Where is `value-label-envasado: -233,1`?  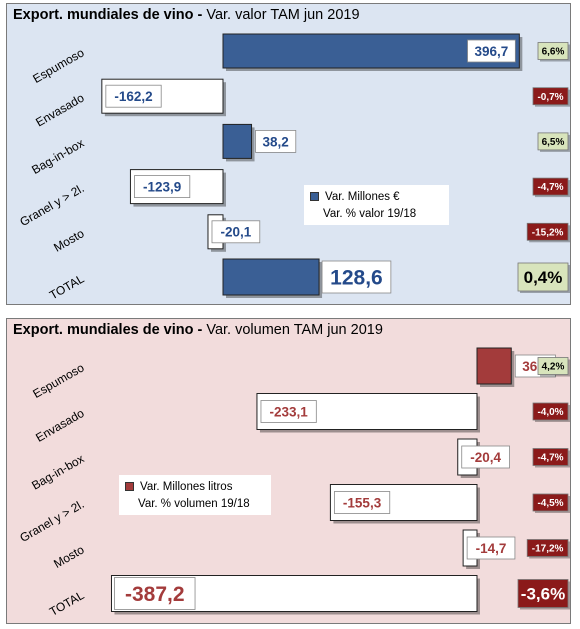 value-label-envasado: -233,1 is located at coordinates (288, 411).